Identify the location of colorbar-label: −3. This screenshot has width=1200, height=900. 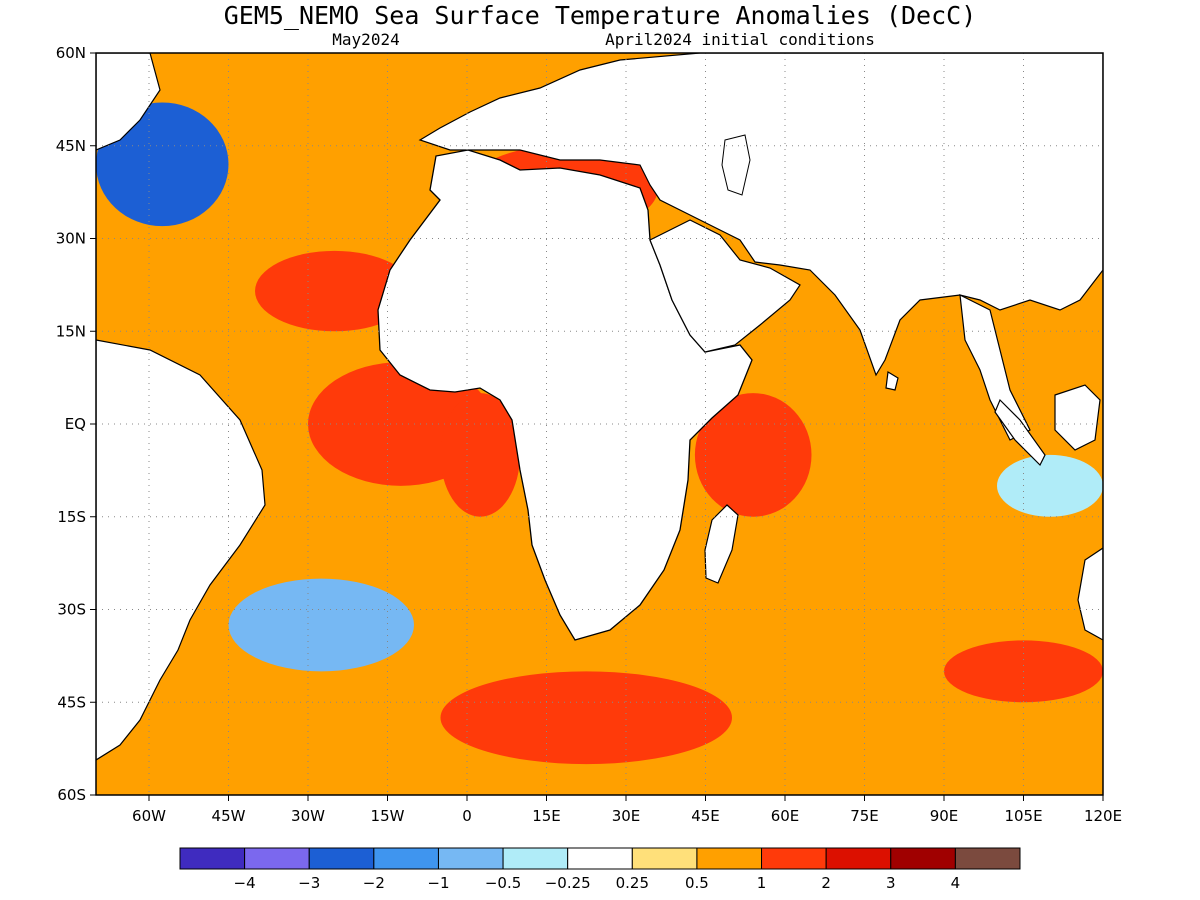
(309, 883).